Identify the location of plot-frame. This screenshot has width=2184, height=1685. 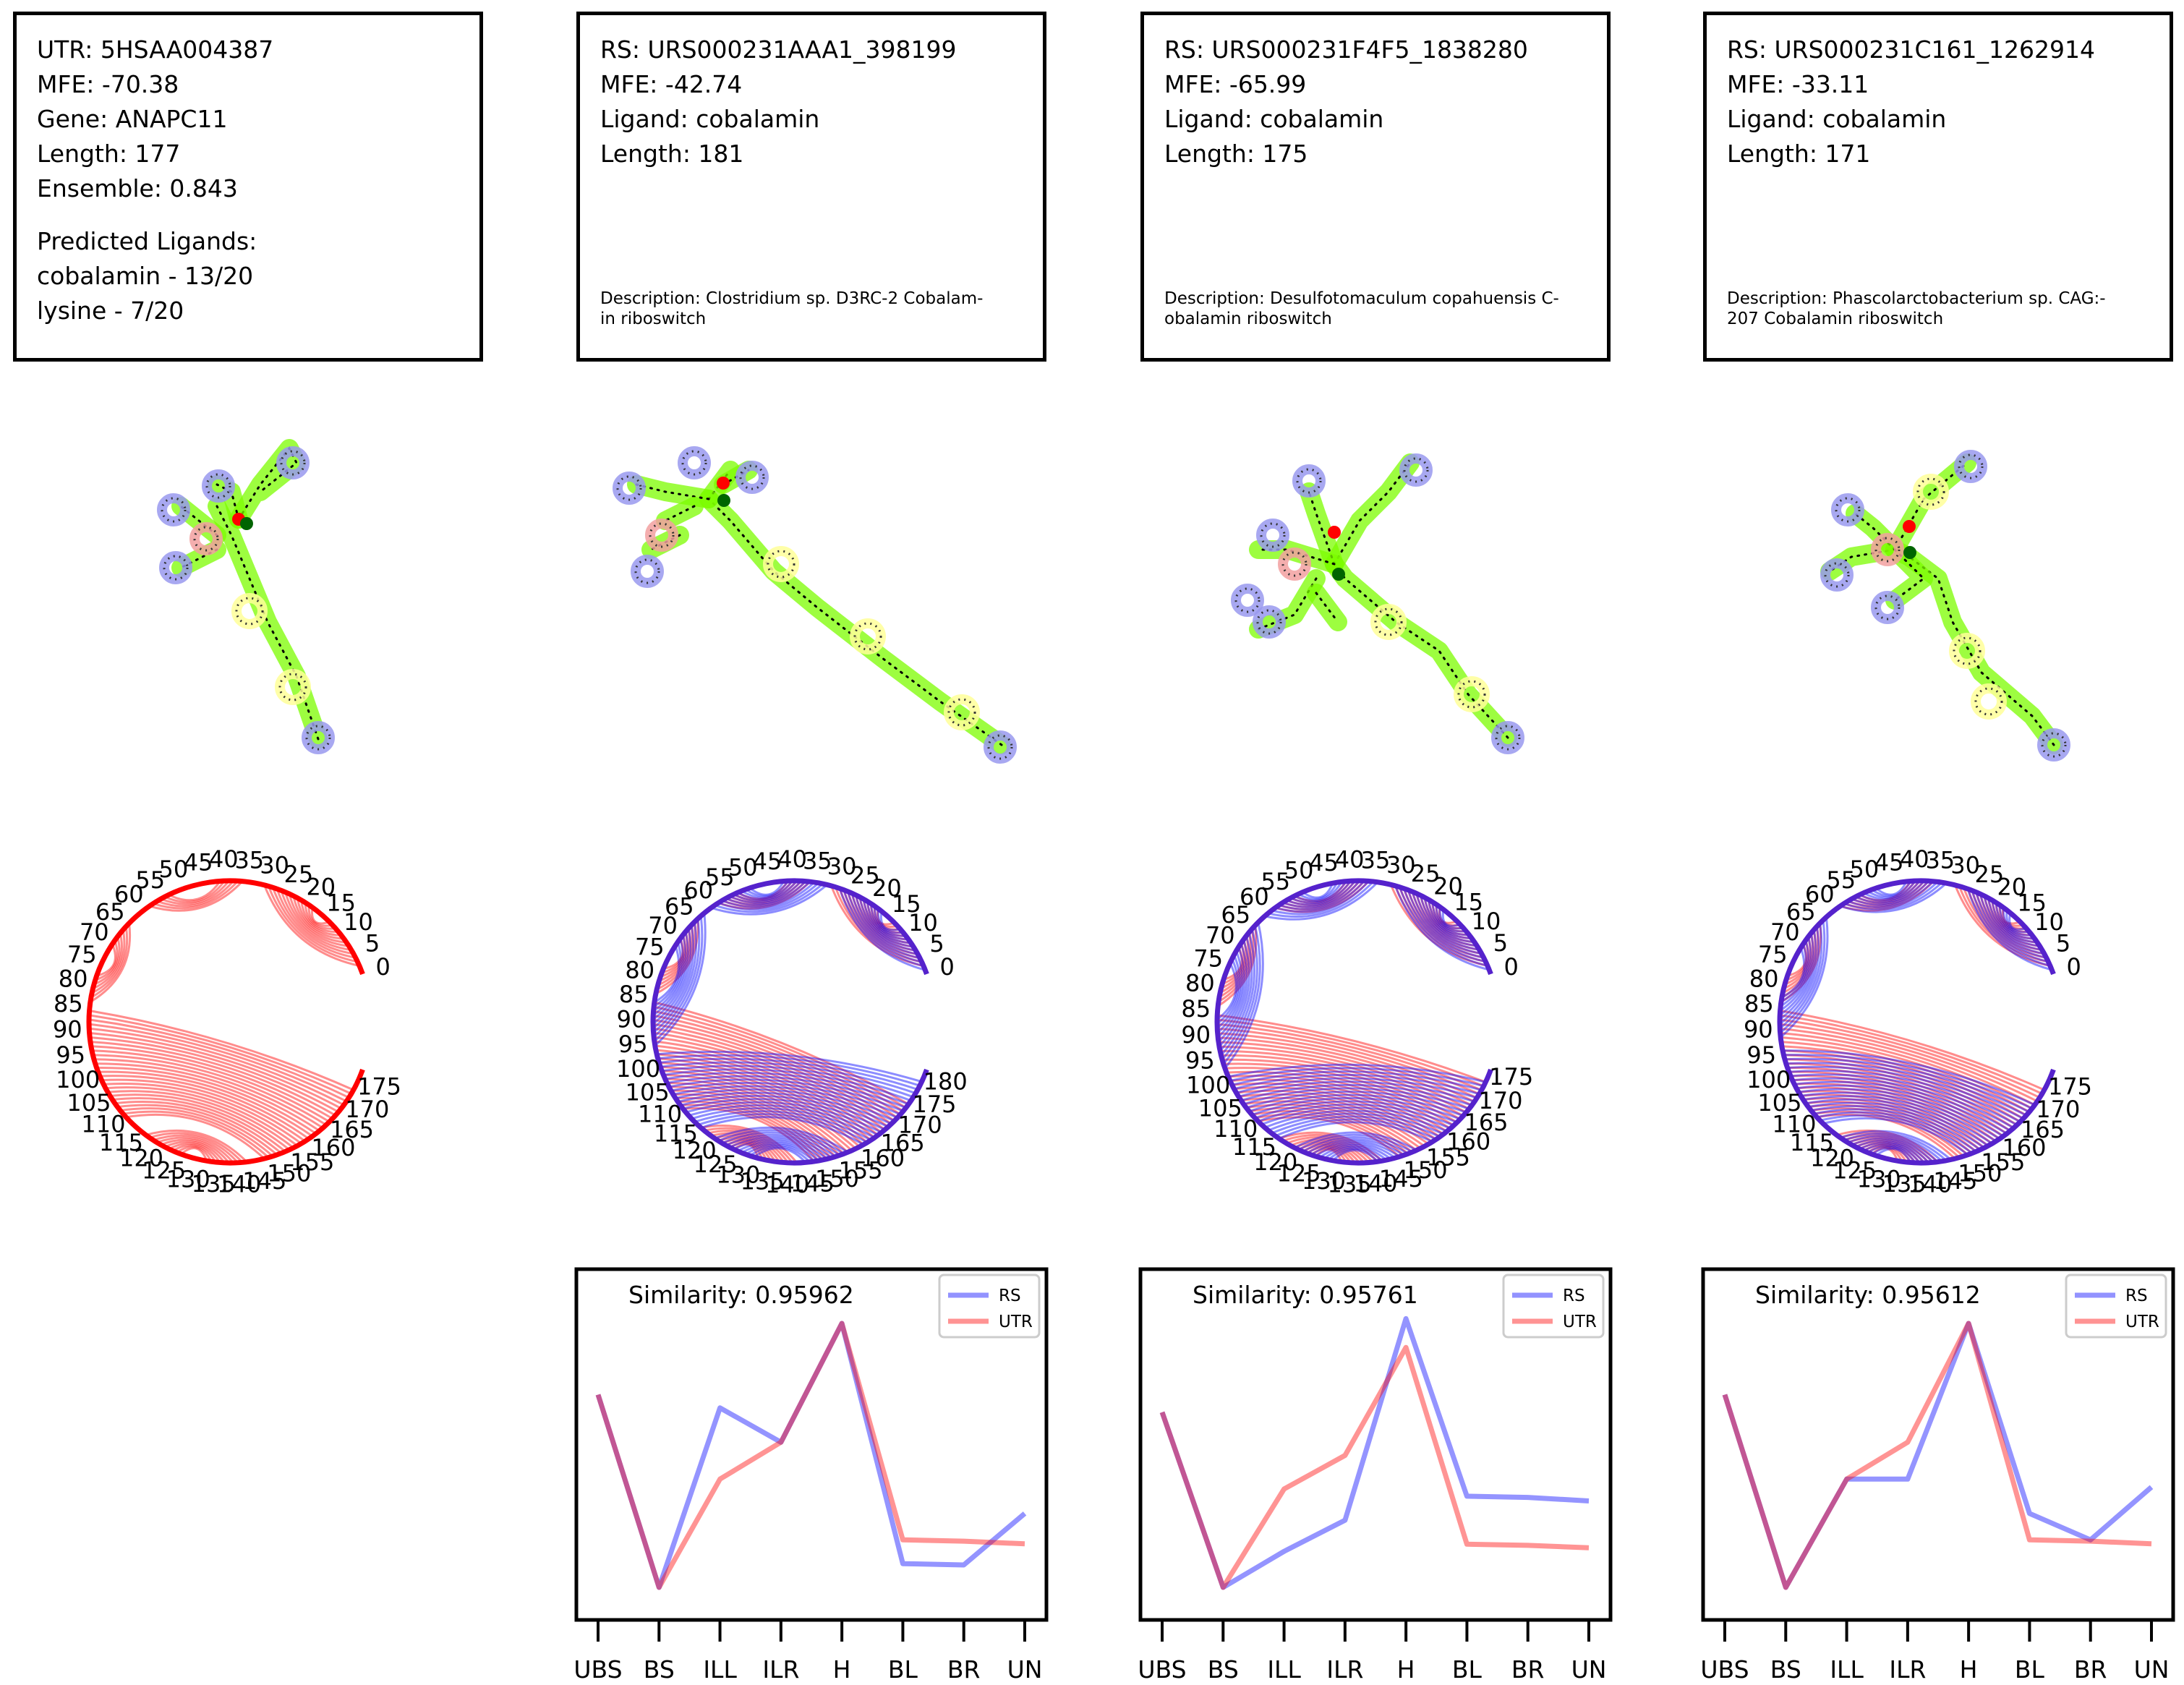
(811, 1444).